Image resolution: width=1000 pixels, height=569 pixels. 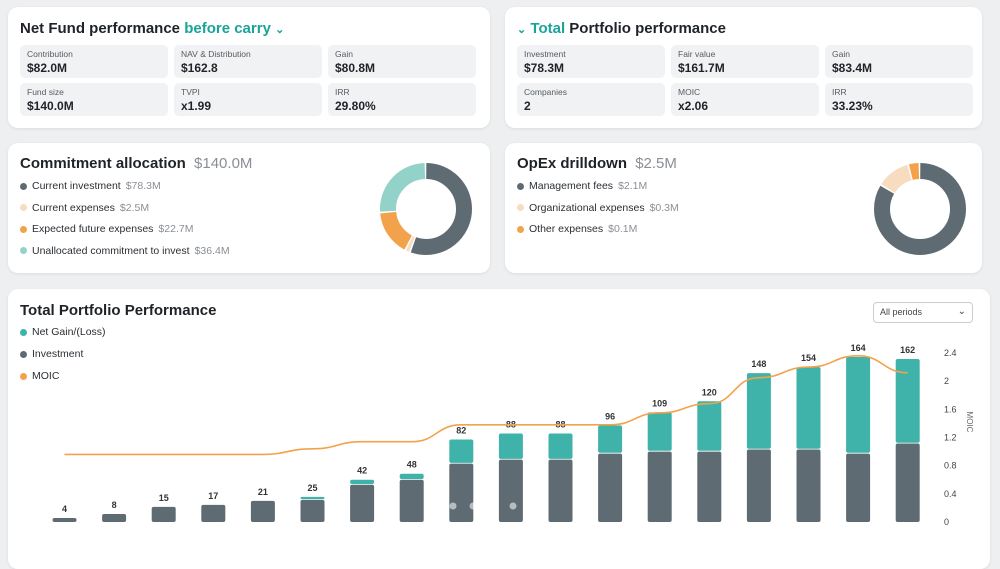 I want to click on commitment-title: Commitment allocation, so click(x=103, y=163).